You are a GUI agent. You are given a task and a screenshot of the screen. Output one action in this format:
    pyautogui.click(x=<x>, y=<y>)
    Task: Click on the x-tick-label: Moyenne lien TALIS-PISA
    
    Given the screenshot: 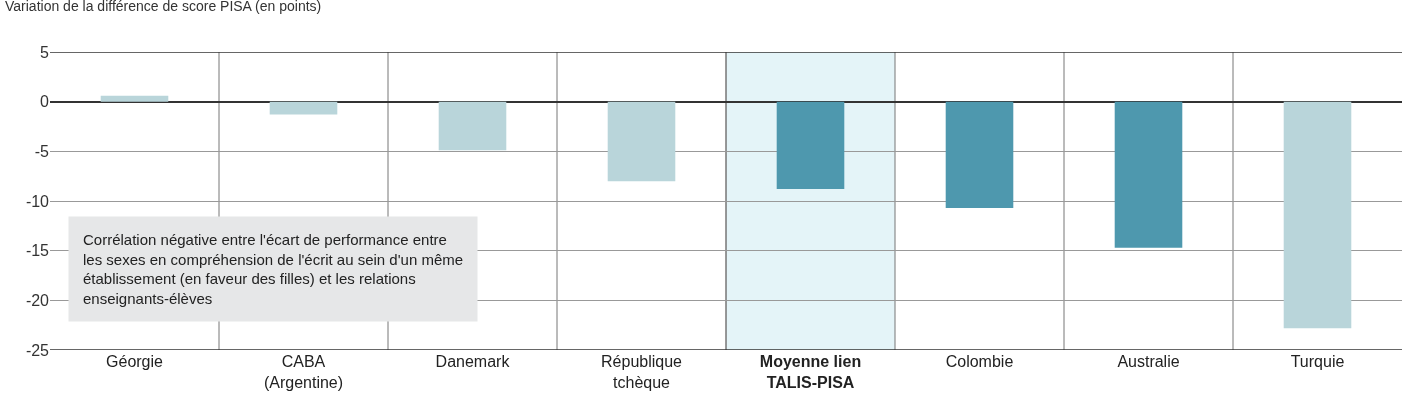 What is the action you would take?
    pyautogui.click(x=810, y=372)
    